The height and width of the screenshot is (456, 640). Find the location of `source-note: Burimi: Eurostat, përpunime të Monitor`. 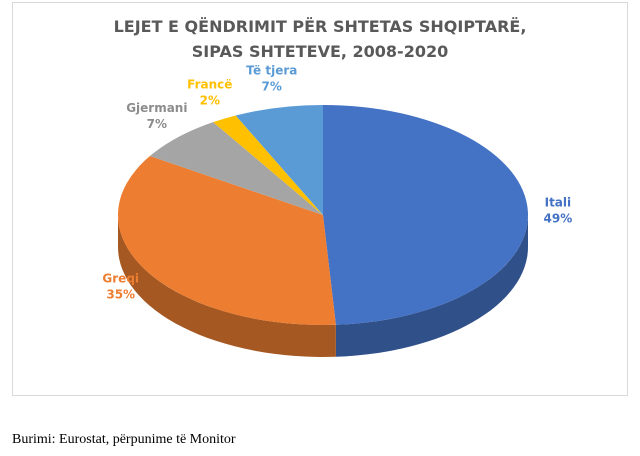

source-note: Burimi: Eurostat, përpunime të Monitor is located at coordinates (124, 439).